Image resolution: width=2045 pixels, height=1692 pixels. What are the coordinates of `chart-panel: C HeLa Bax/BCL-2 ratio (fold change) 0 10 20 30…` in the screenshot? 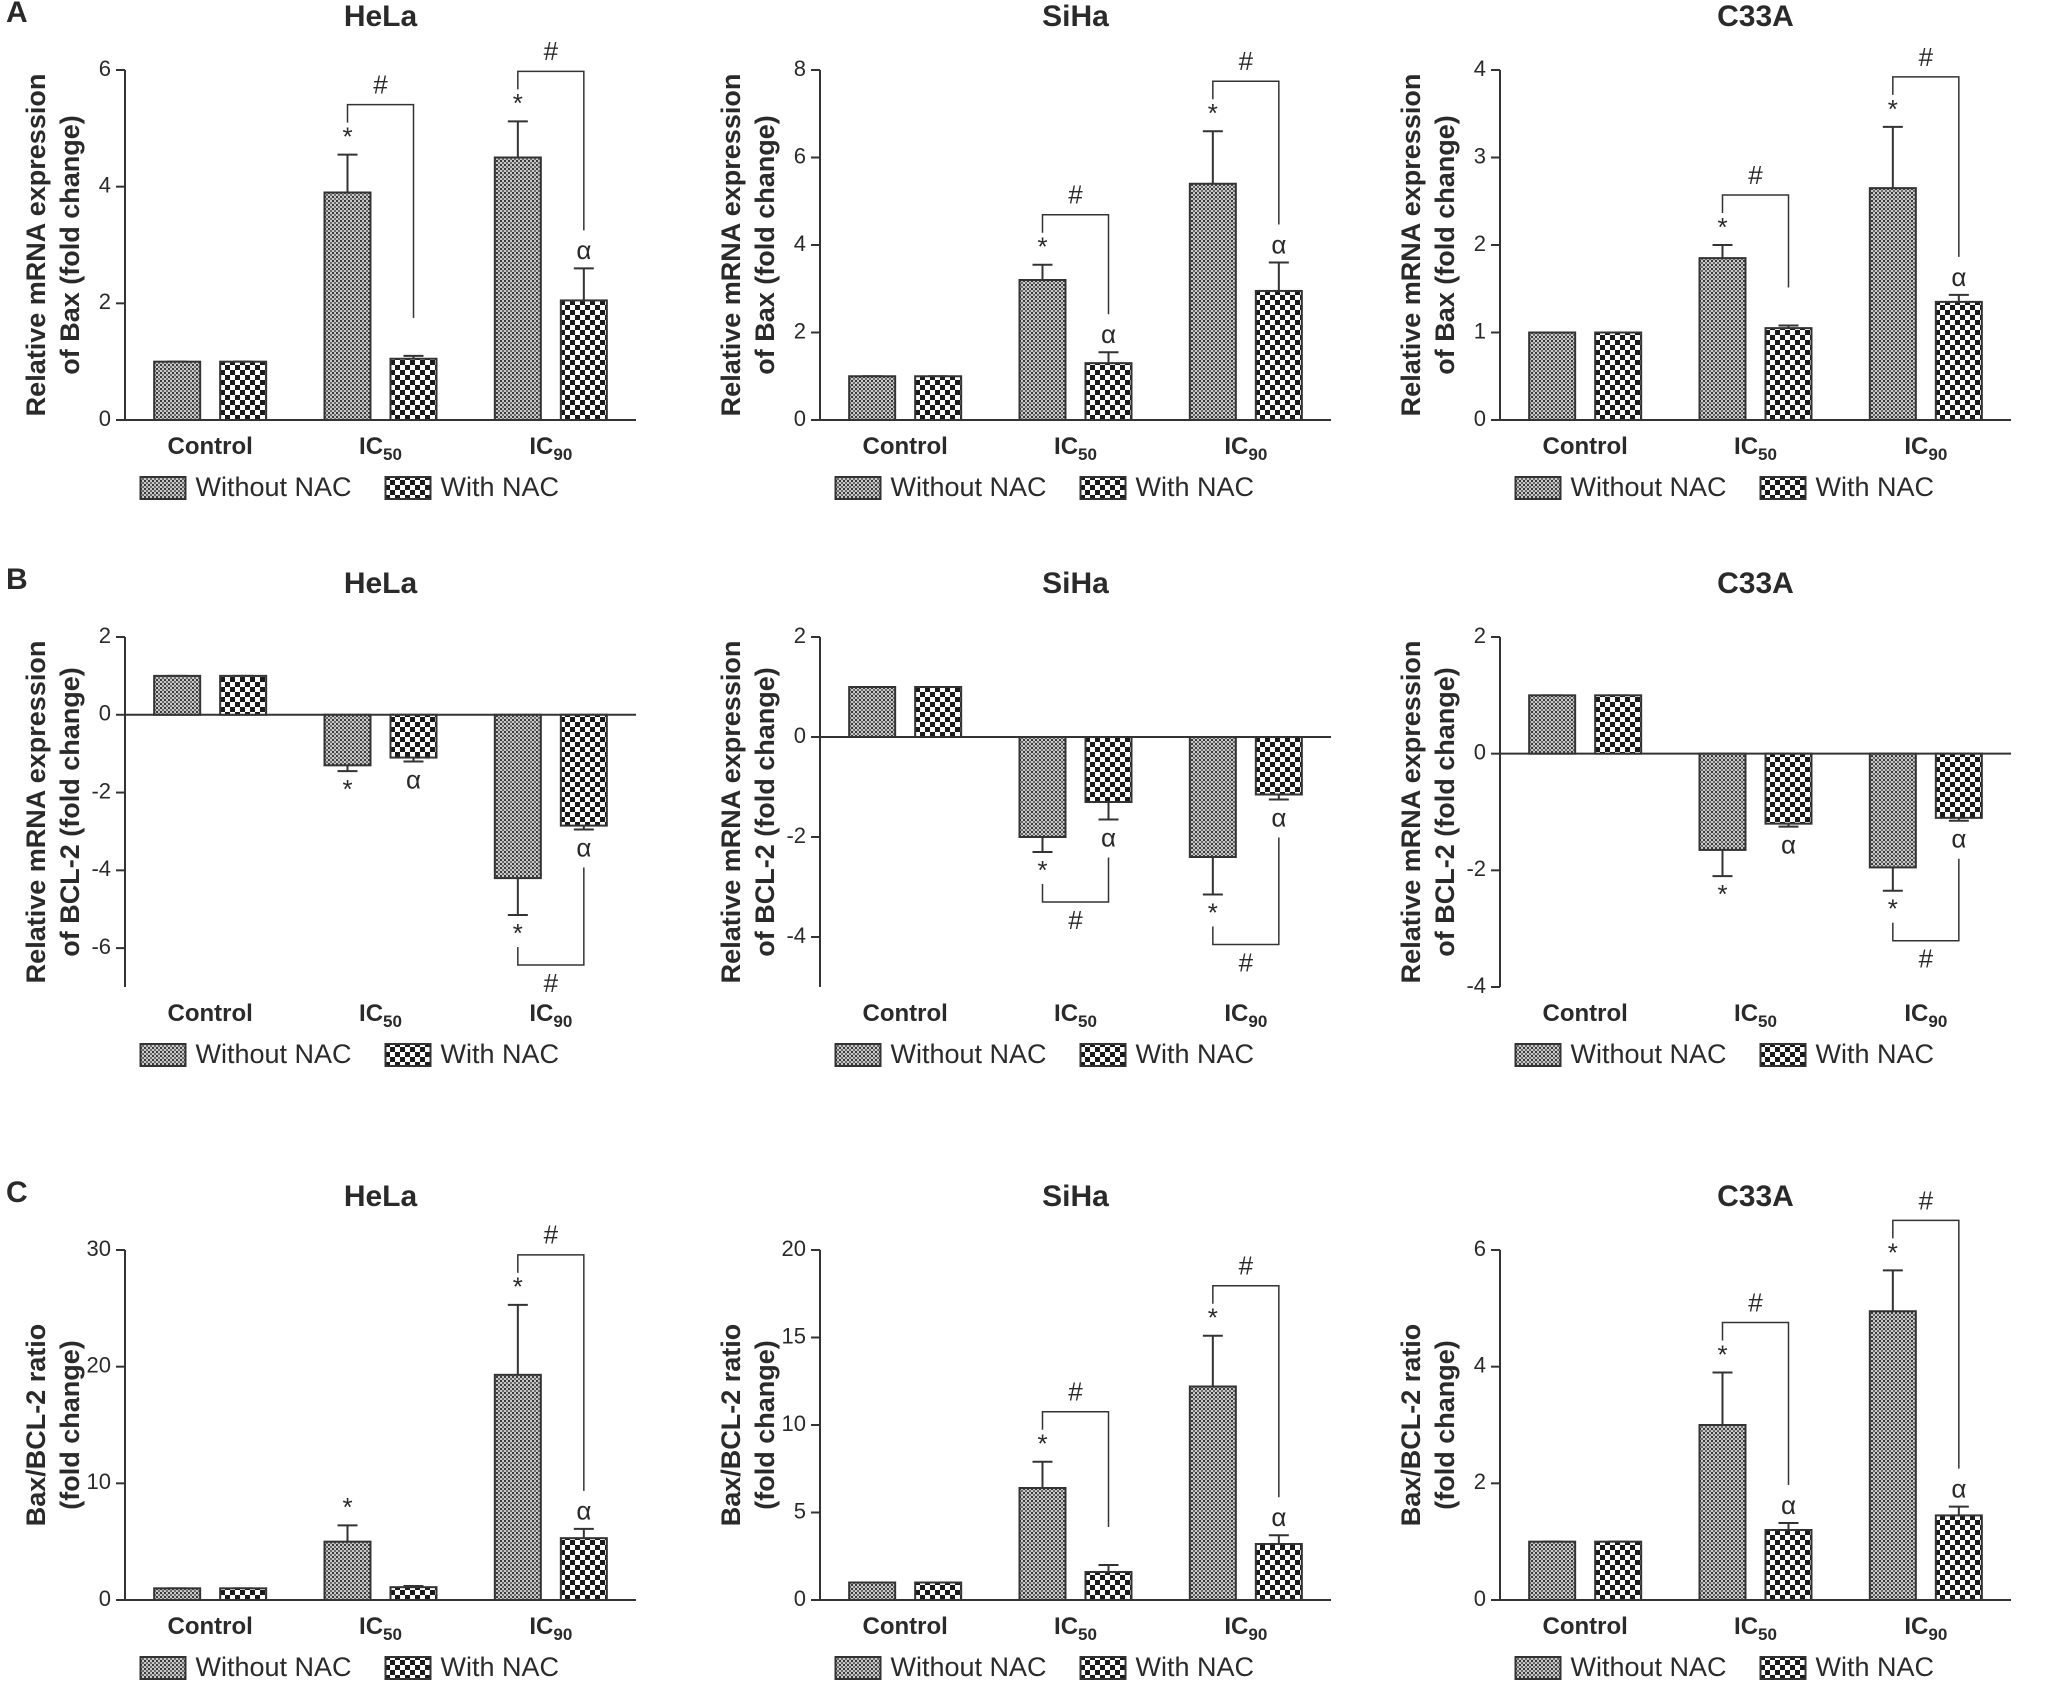 It's located at (321, 1429).